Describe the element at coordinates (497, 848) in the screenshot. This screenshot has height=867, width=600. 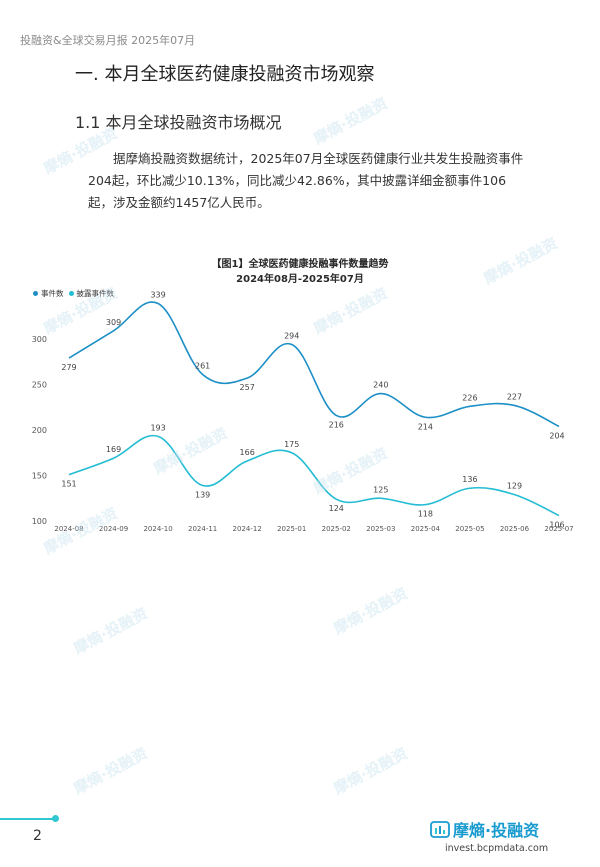
I see `footer-url: invest.bcpmdata.com` at that location.